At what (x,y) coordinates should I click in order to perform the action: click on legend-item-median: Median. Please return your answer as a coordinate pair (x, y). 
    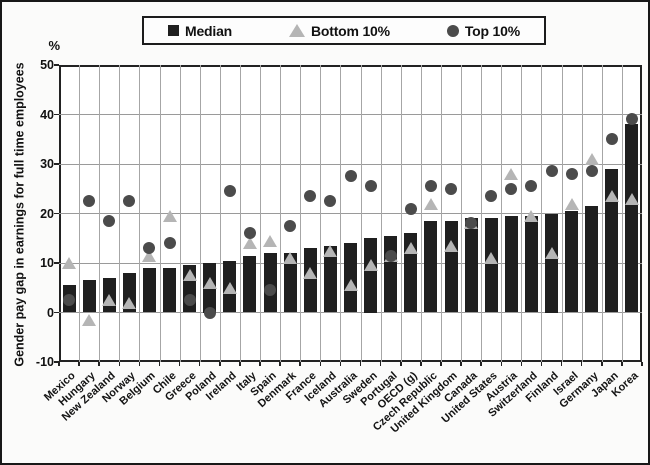
    Looking at the image, I should click on (200, 31).